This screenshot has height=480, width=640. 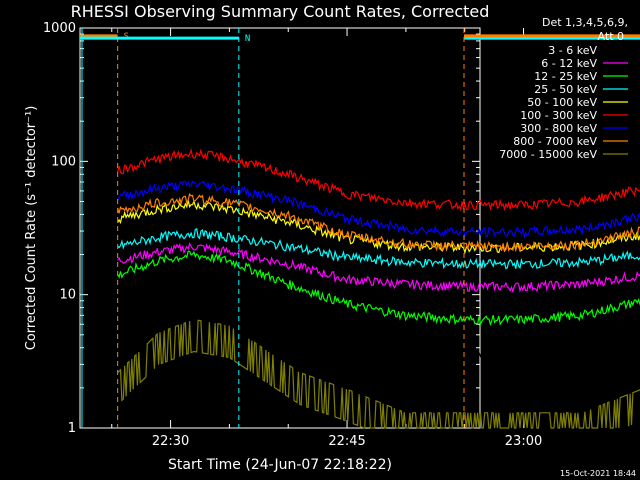 What do you see at coordinates (558, 128) in the screenshot?
I see `legend-item-label: 300 - 800 keV` at bounding box center [558, 128].